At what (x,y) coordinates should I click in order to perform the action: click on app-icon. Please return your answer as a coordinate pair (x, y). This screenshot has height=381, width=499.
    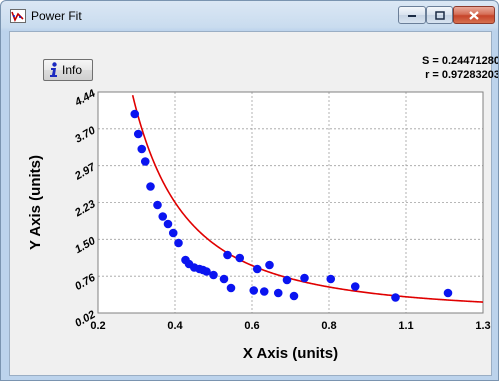
    Looking at the image, I should click on (18, 16).